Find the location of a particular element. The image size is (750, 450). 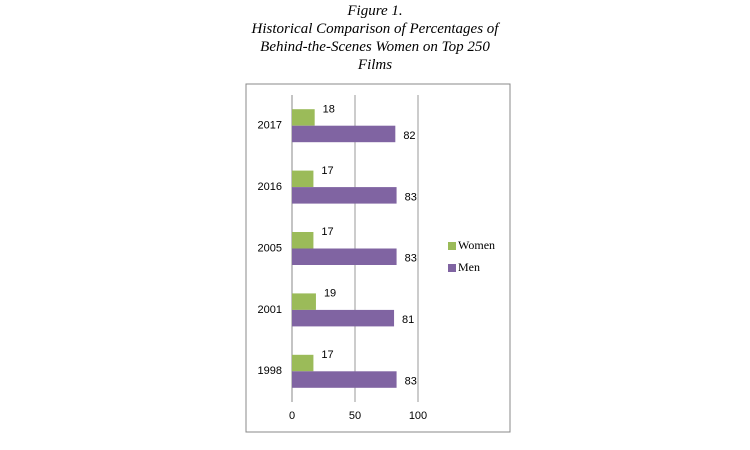

chart-title: Figure 1. is located at coordinates (375, 11).